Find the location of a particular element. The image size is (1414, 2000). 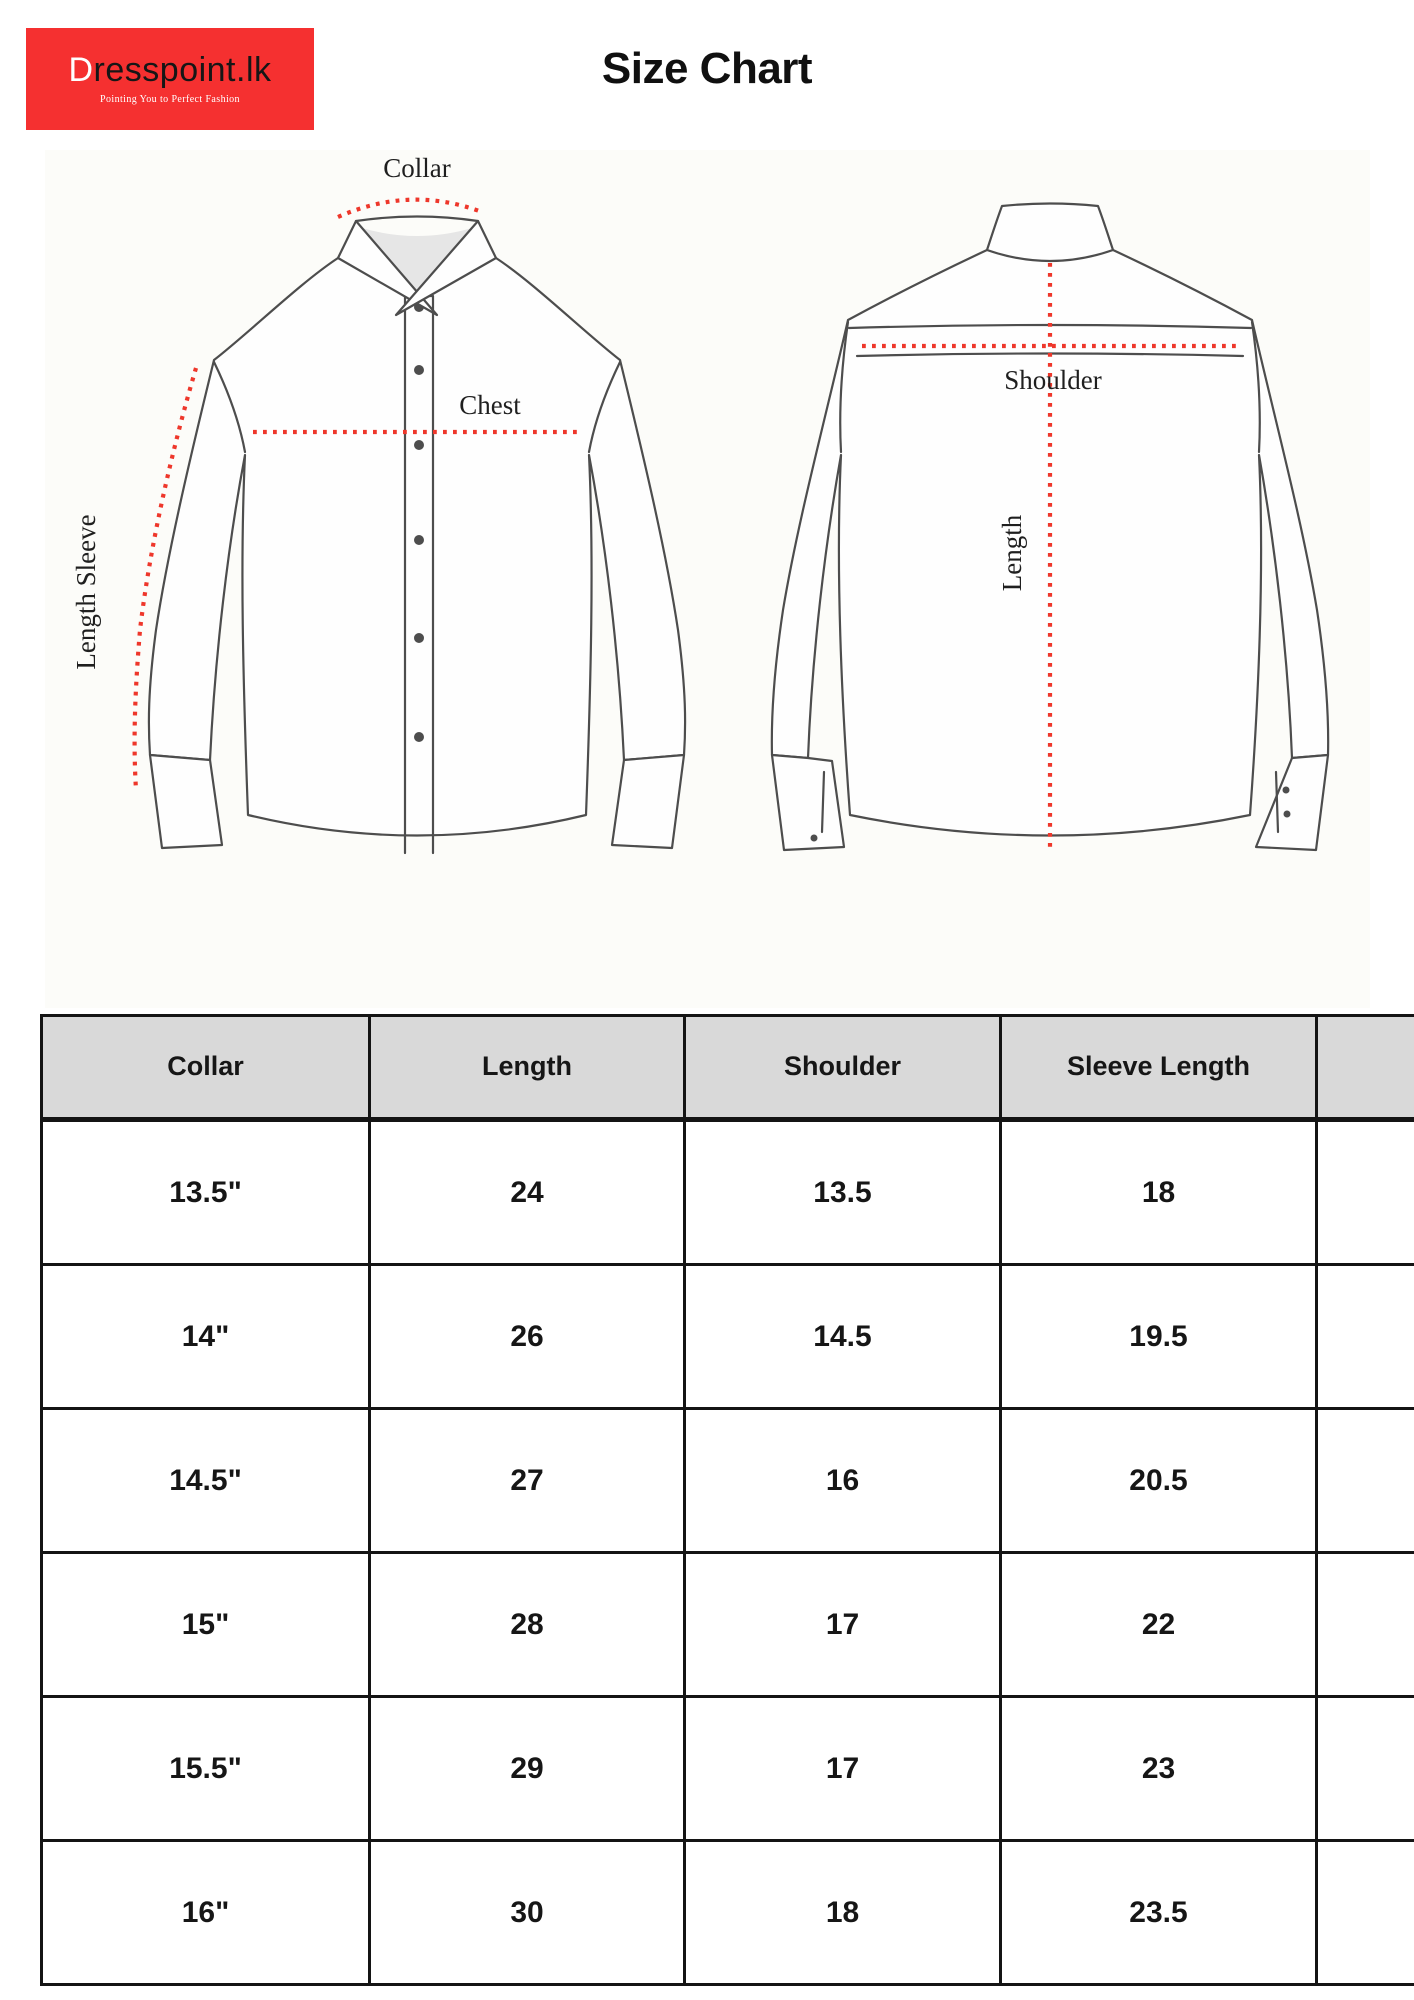

back-measurement-marks is located at coordinates (1051, 557).